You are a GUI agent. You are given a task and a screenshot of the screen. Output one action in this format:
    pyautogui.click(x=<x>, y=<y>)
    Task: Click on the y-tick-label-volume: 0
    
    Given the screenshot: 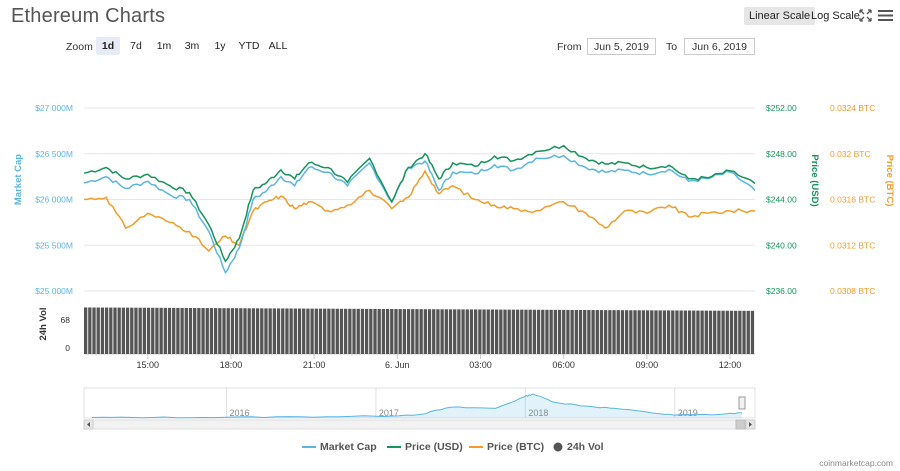 What is the action you would take?
    pyautogui.click(x=67, y=348)
    